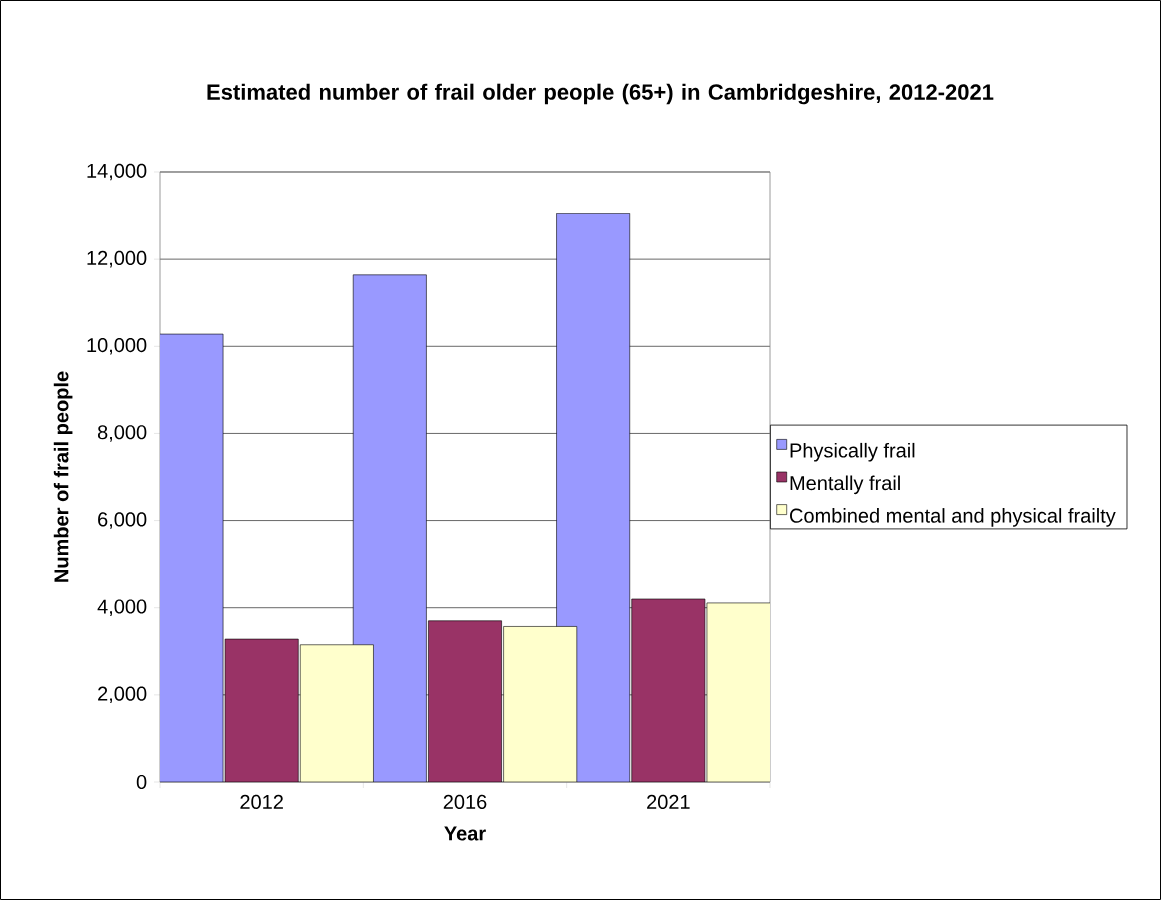 This screenshot has height=900, width=1161. Describe the element at coordinates (122, 520) in the screenshot. I see `y-tick-label: 6,000` at that location.